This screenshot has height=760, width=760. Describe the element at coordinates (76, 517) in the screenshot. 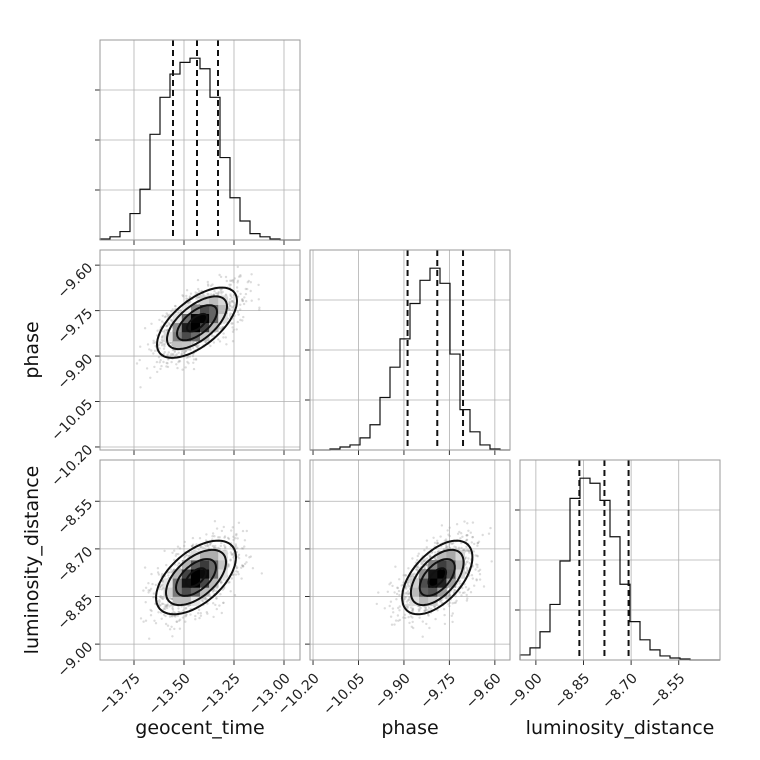

I see `y-tick-label: −8.55` at that location.